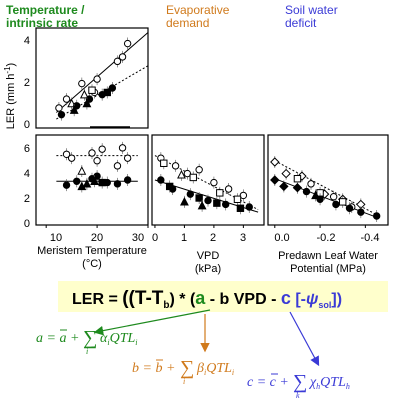 Image resolution: width=407 pixels, height=403 pixels. Describe the element at coordinates (328, 180) in the screenshot. I see `panel-predawn-potential` at that location.